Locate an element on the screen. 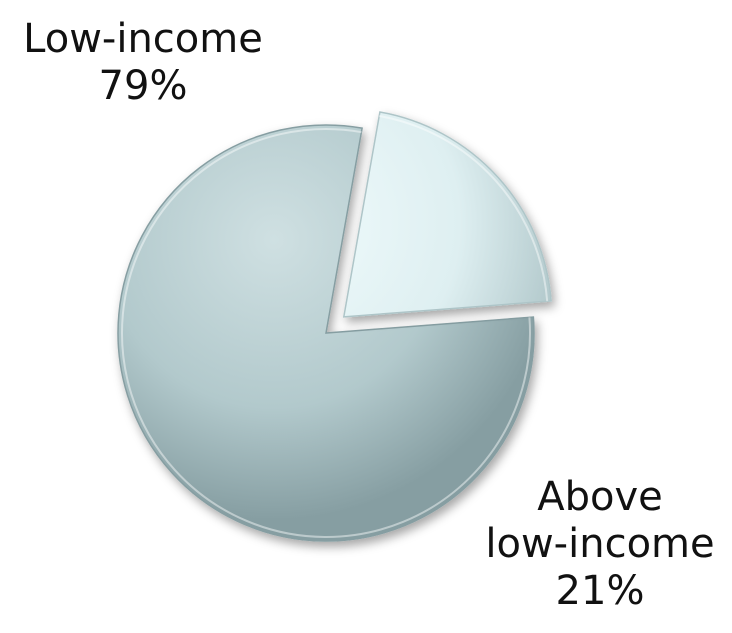 The height and width of the screenshot is (633, 732). pie-value-label: 79% is located at coordinates (143, 86).